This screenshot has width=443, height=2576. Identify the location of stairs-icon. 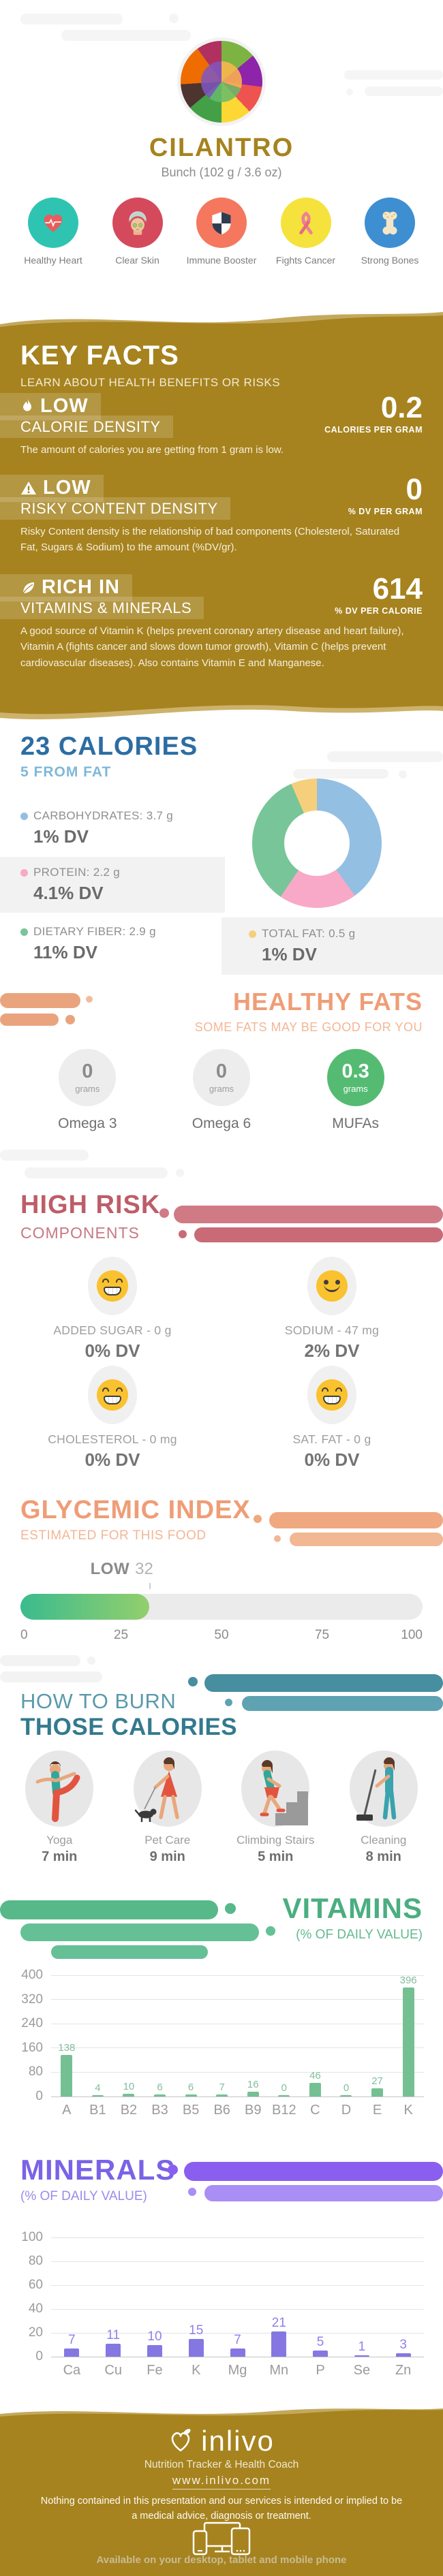
(275, 1788).